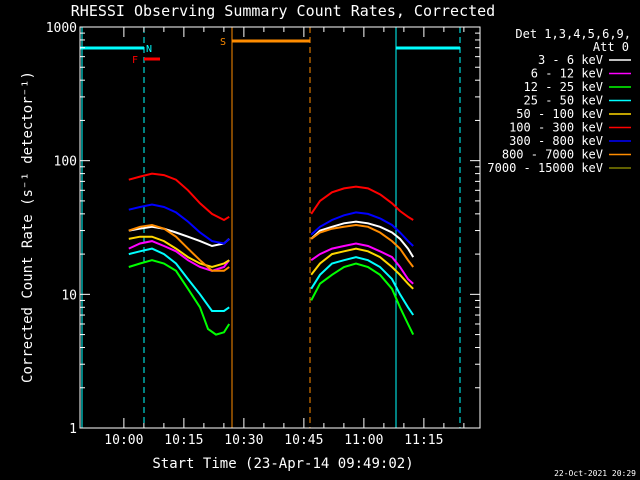 This screenshot has width=640, height=480. I want to click on y-tick-label: 1, so click(73, 429).